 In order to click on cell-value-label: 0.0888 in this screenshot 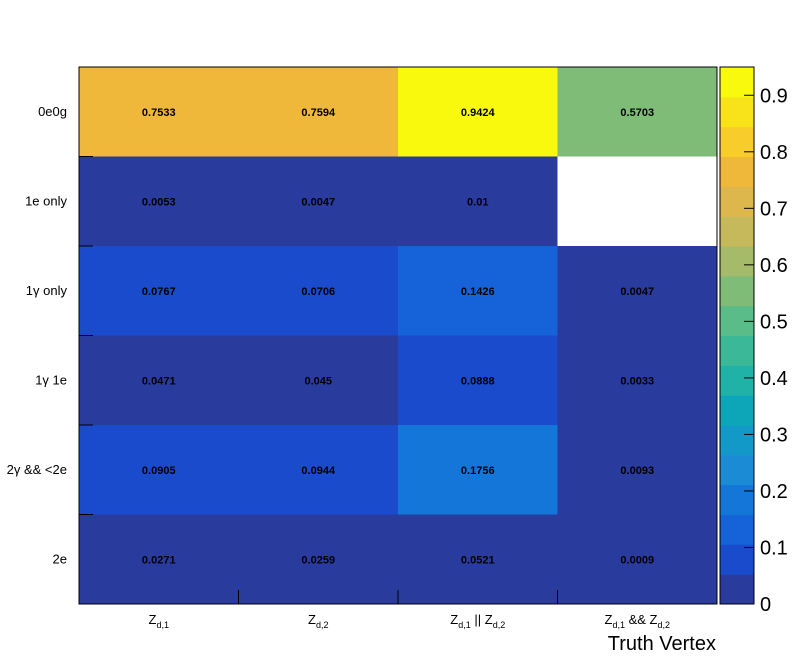, I will do `click(478, 381)`.